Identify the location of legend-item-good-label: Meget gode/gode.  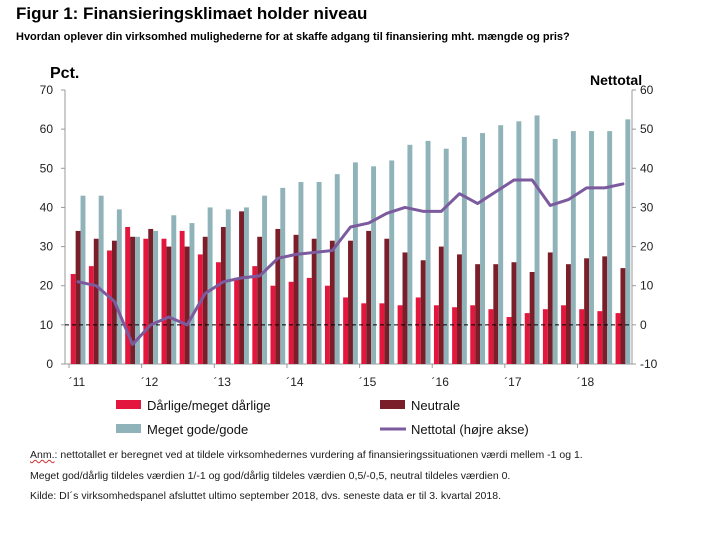
(197, 429).